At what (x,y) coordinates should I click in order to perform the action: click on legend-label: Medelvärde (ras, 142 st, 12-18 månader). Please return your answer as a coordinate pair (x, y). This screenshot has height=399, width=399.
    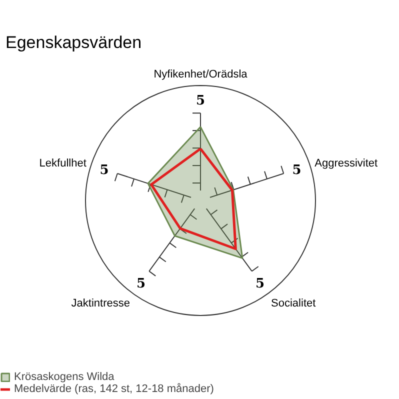
    Looking at the image, I should click on (114, 389).